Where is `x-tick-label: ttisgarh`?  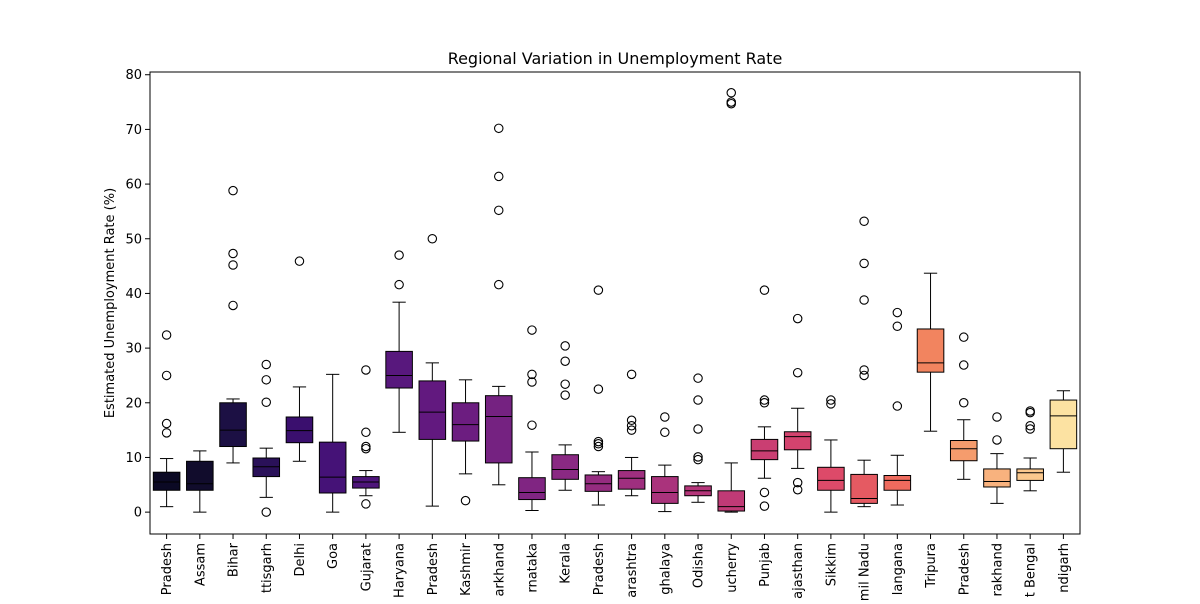 x-tick-label: ttisgarh is located at coordinates (267, 568).